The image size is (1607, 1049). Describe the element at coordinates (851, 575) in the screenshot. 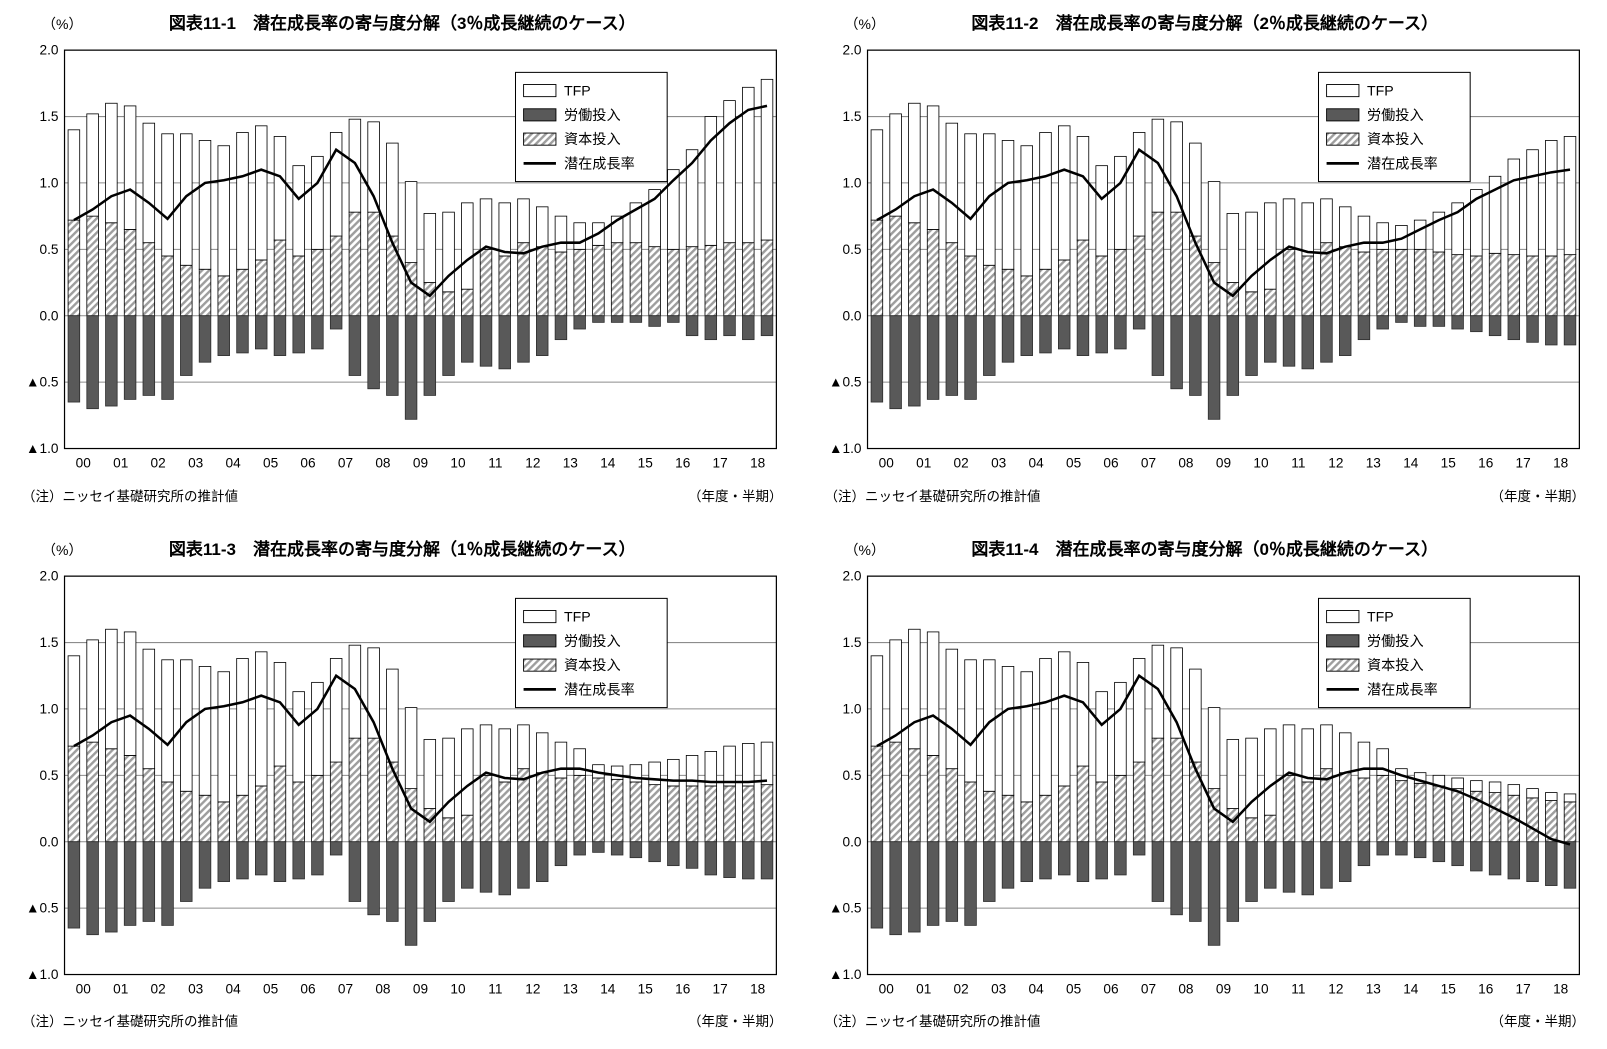

I see `y-tick-label: 2.0` at that location.